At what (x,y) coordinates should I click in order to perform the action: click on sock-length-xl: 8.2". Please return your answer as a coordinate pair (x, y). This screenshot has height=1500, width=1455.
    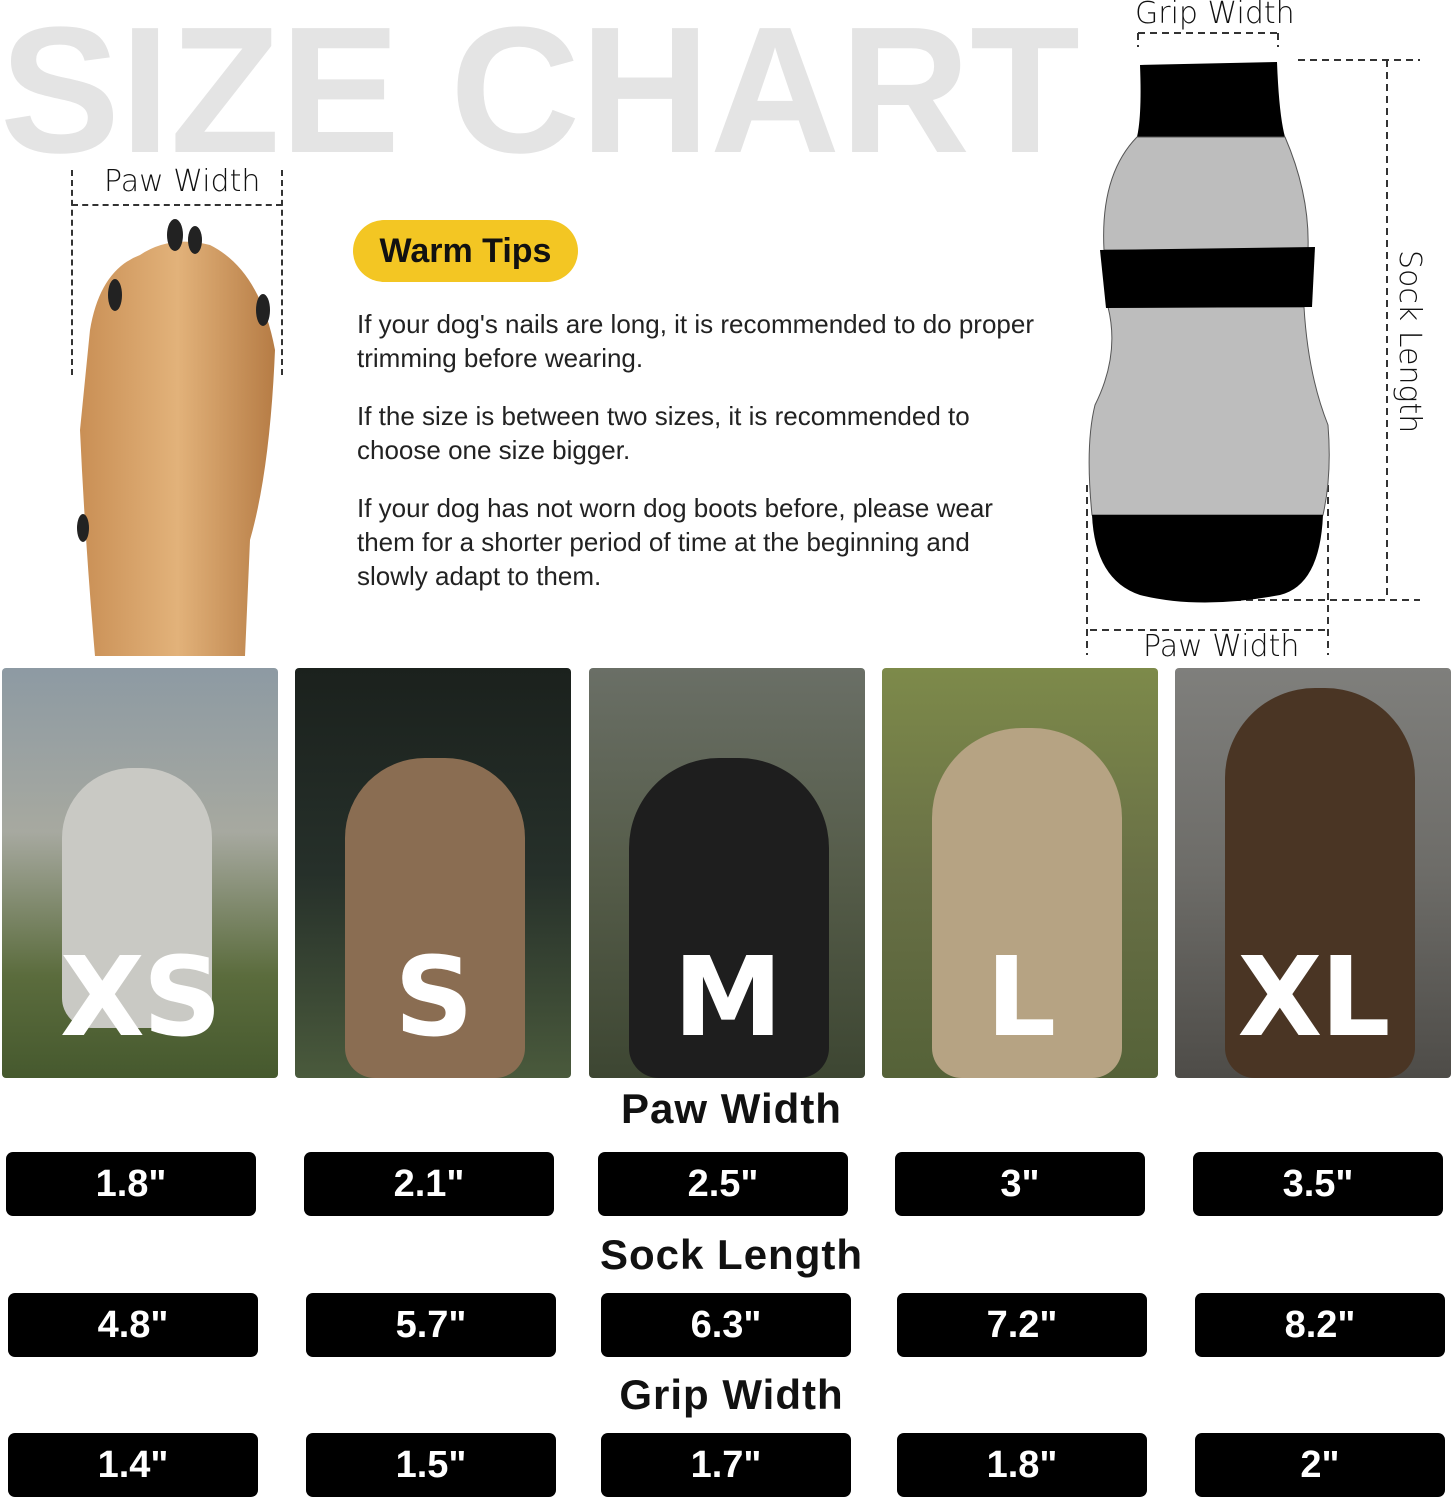
    Looking at the image, I should click on (1320, 1325).